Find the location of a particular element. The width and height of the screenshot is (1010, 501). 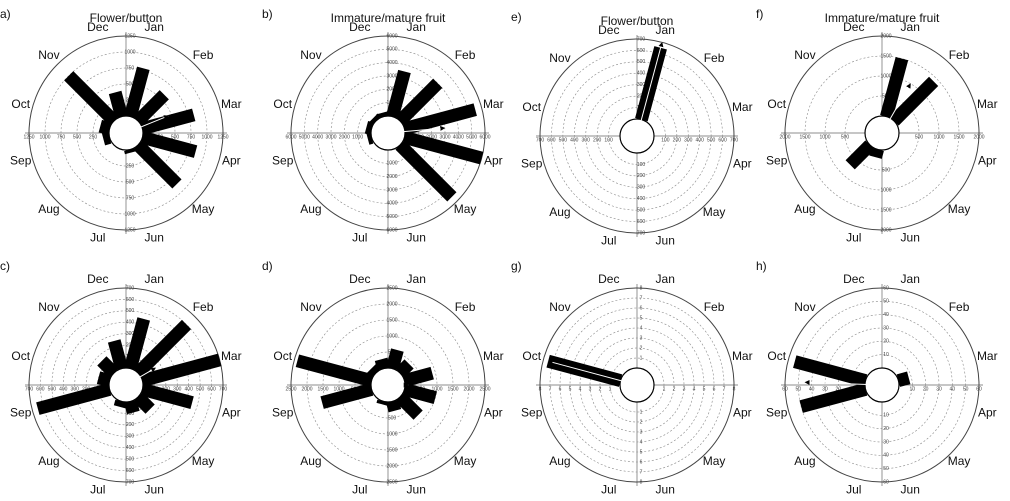

mean-vector is located at coordinates (592, 372).